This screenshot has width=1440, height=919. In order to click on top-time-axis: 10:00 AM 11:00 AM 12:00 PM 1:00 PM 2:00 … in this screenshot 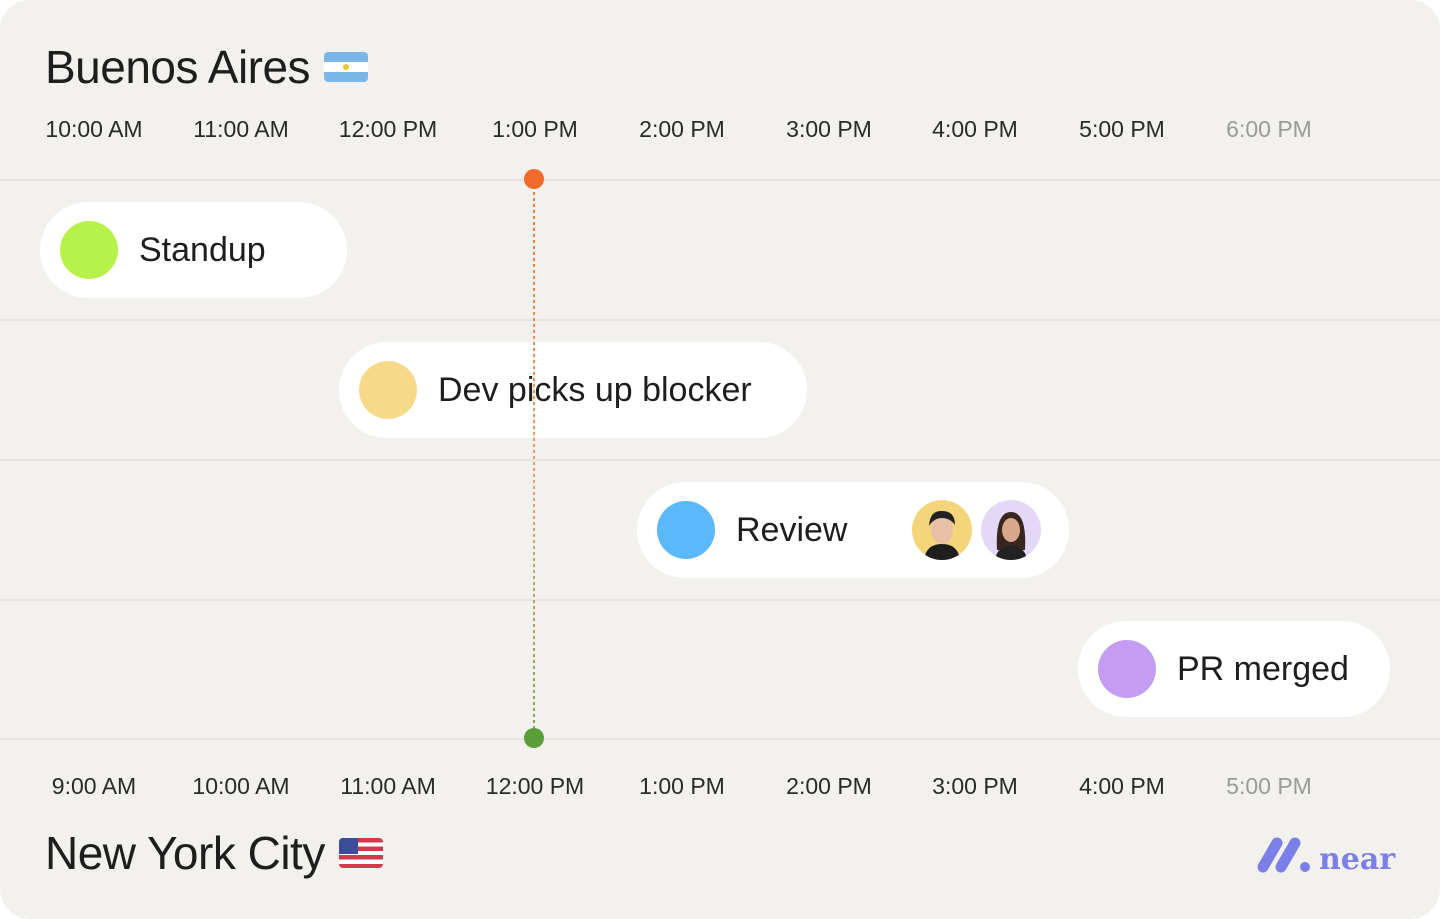, I will do `click(720, 131)`.